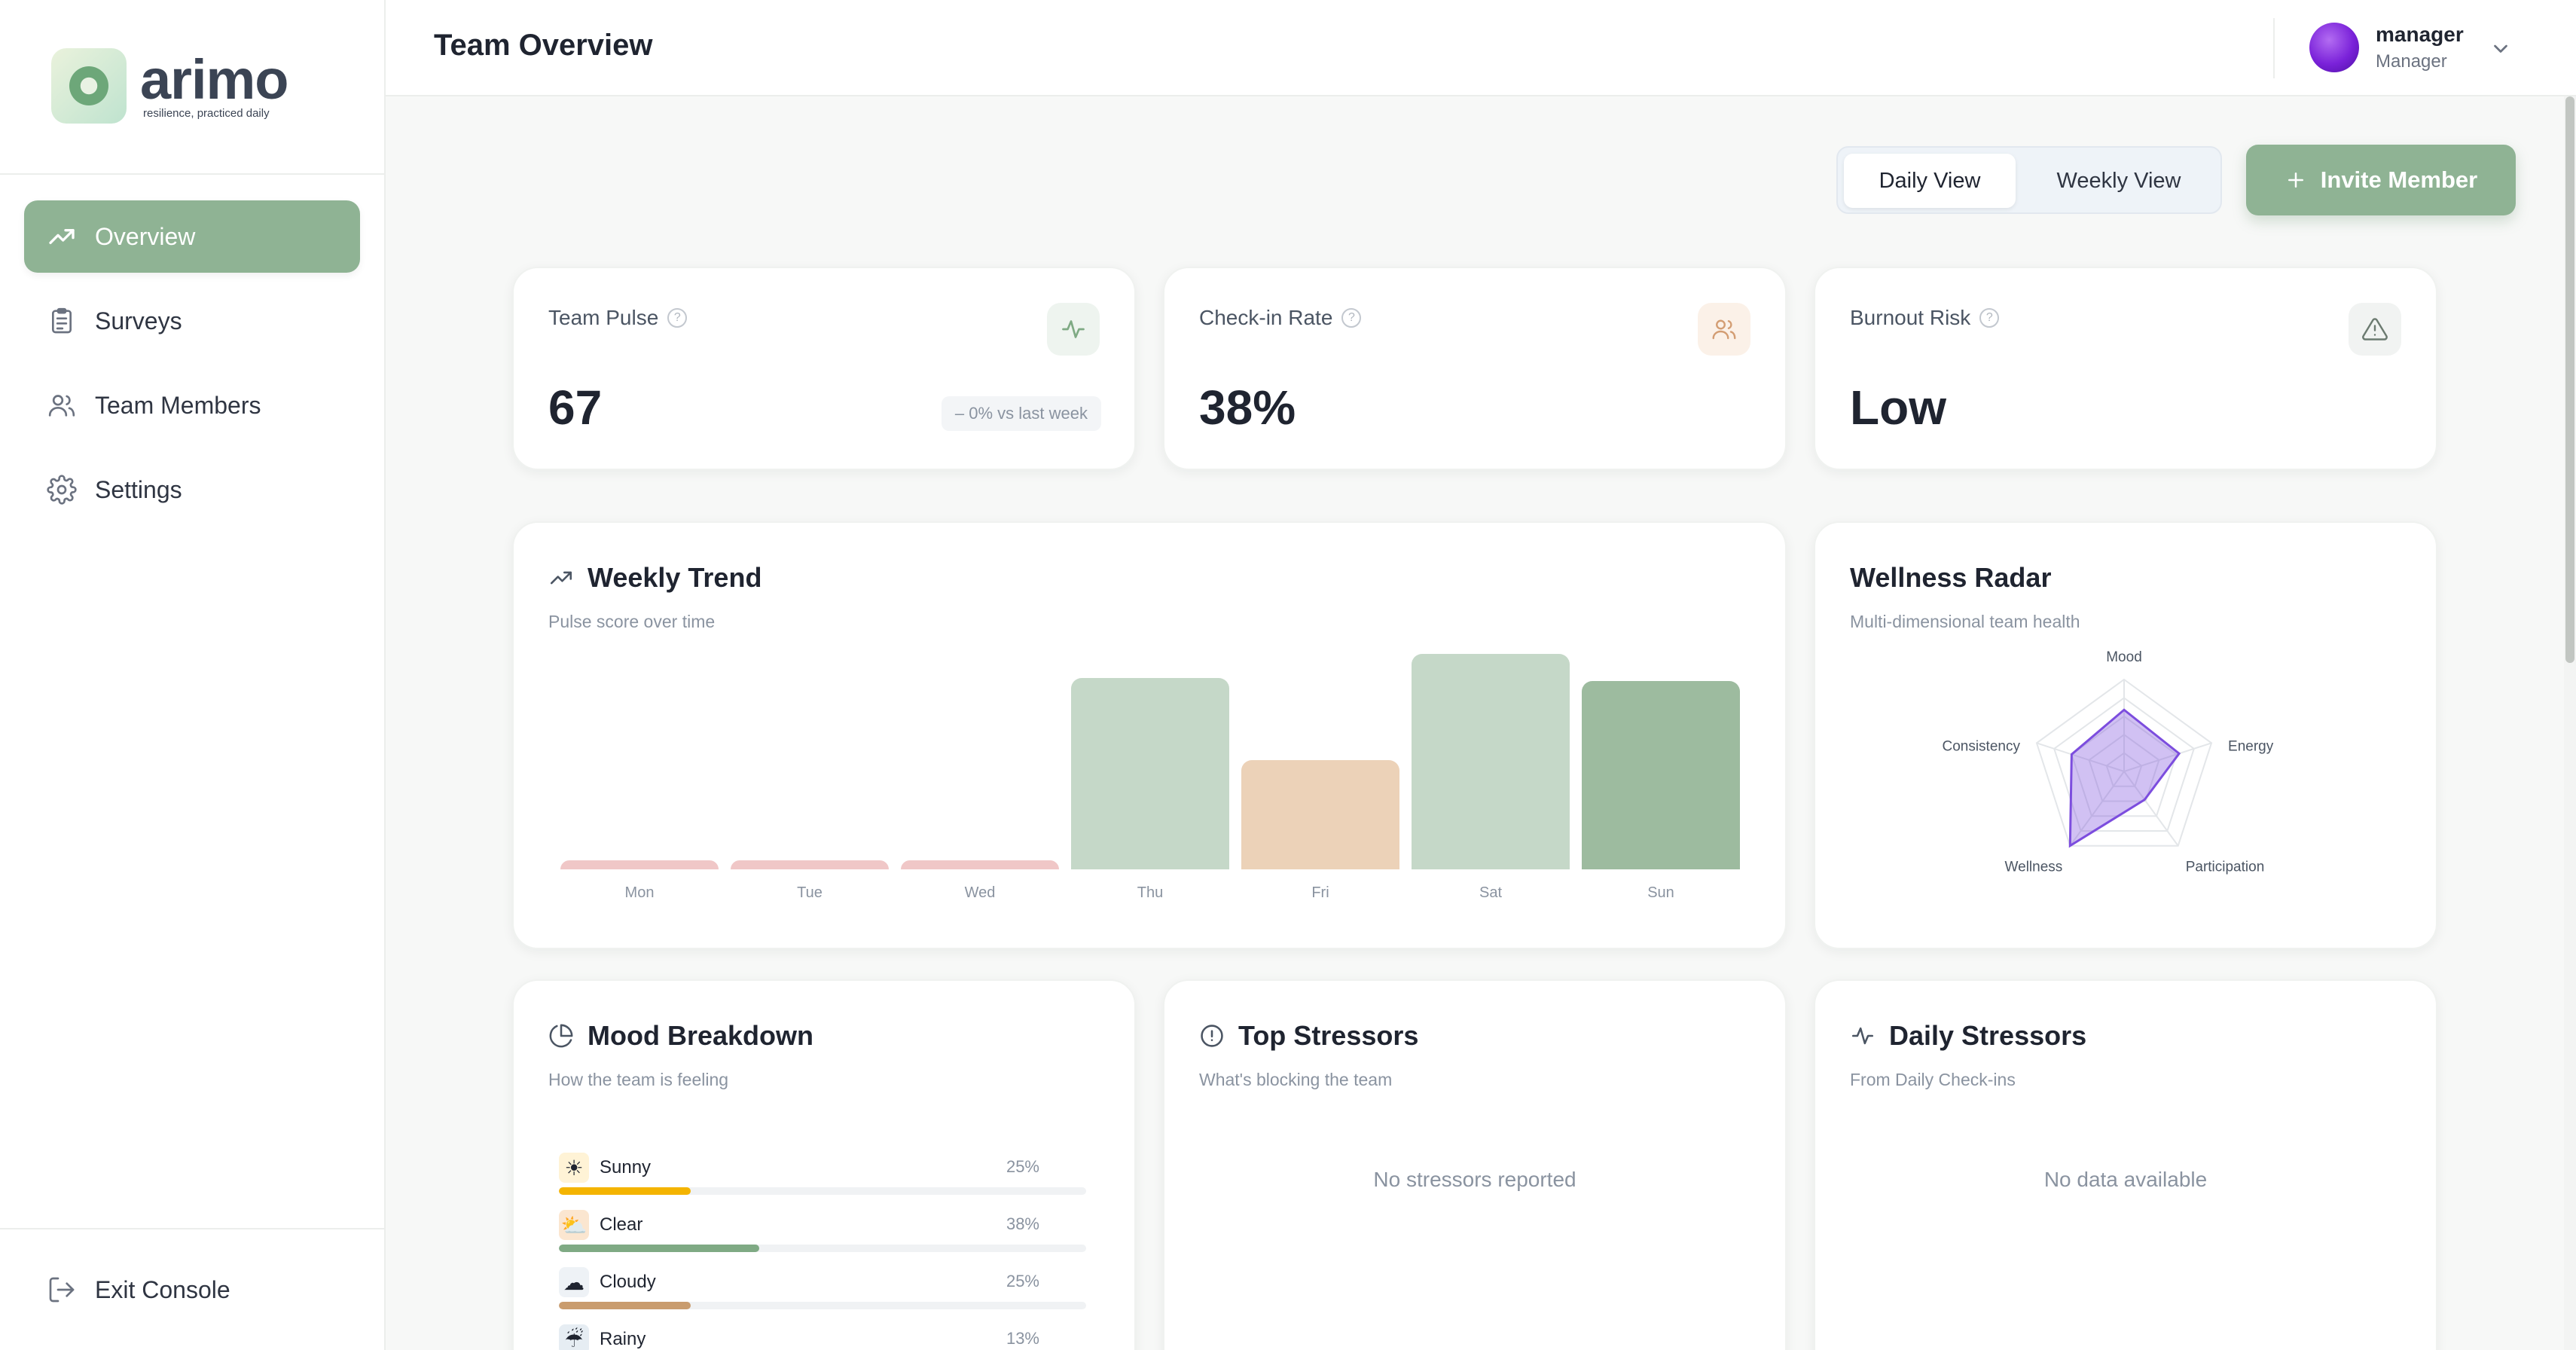 This screenshot has height=1350, width=2576. Describe the element at coordinates (1933, 1079) in the screenshot. I see `daily-stressors-subtitle: From Daily Check-ins` at that location.